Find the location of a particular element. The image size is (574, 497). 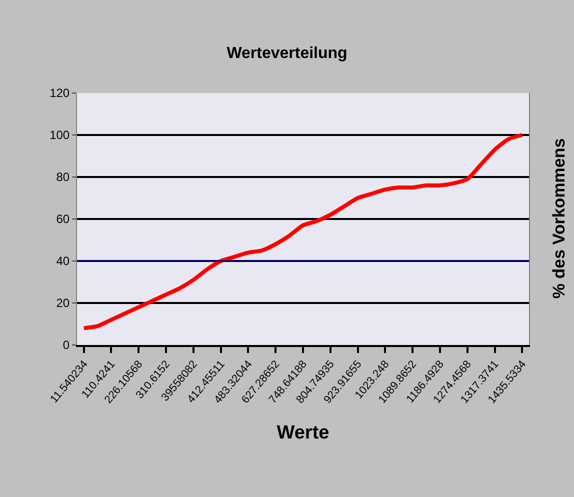

y-axis-title: % des Vorkommens is located at coordinates (559, 218).